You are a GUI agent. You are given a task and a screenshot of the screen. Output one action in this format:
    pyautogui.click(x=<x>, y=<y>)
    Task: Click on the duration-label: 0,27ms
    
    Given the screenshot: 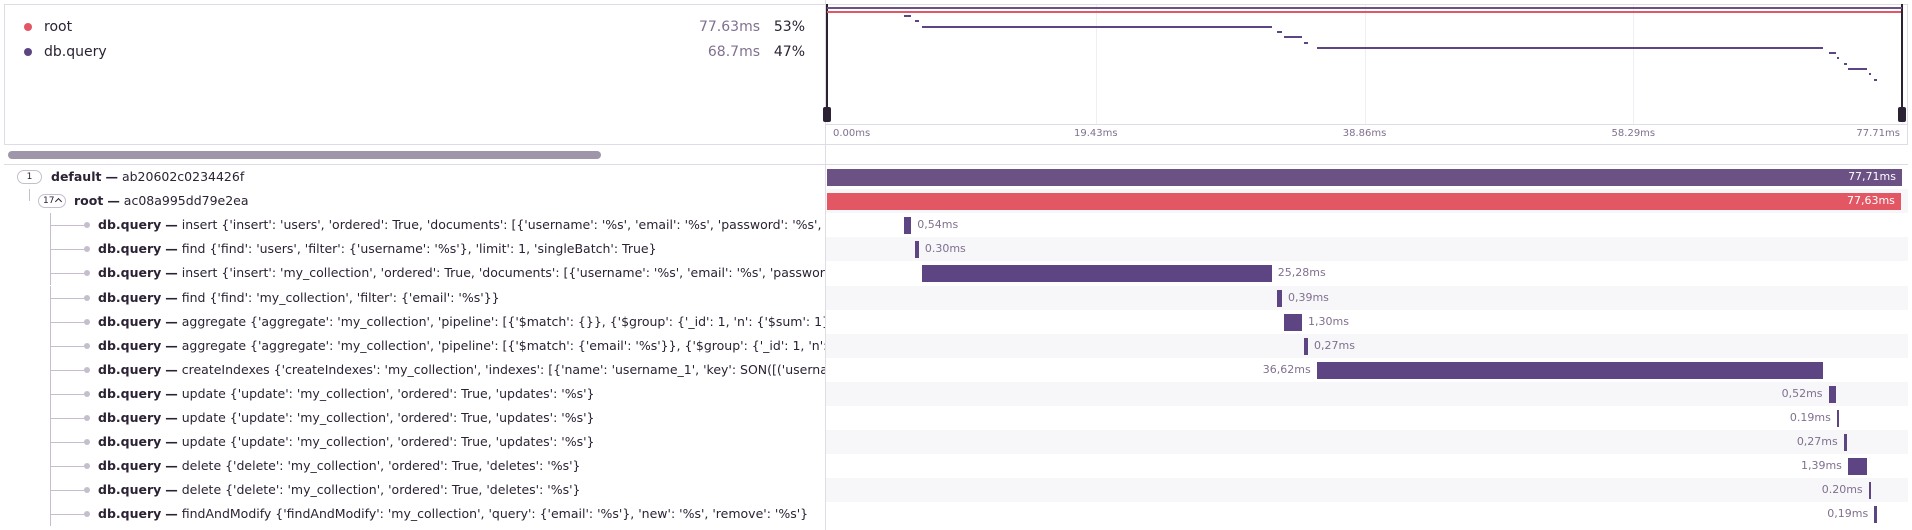 What is the action you would take?
    pyautogui.click(x=1334, y=345)
    